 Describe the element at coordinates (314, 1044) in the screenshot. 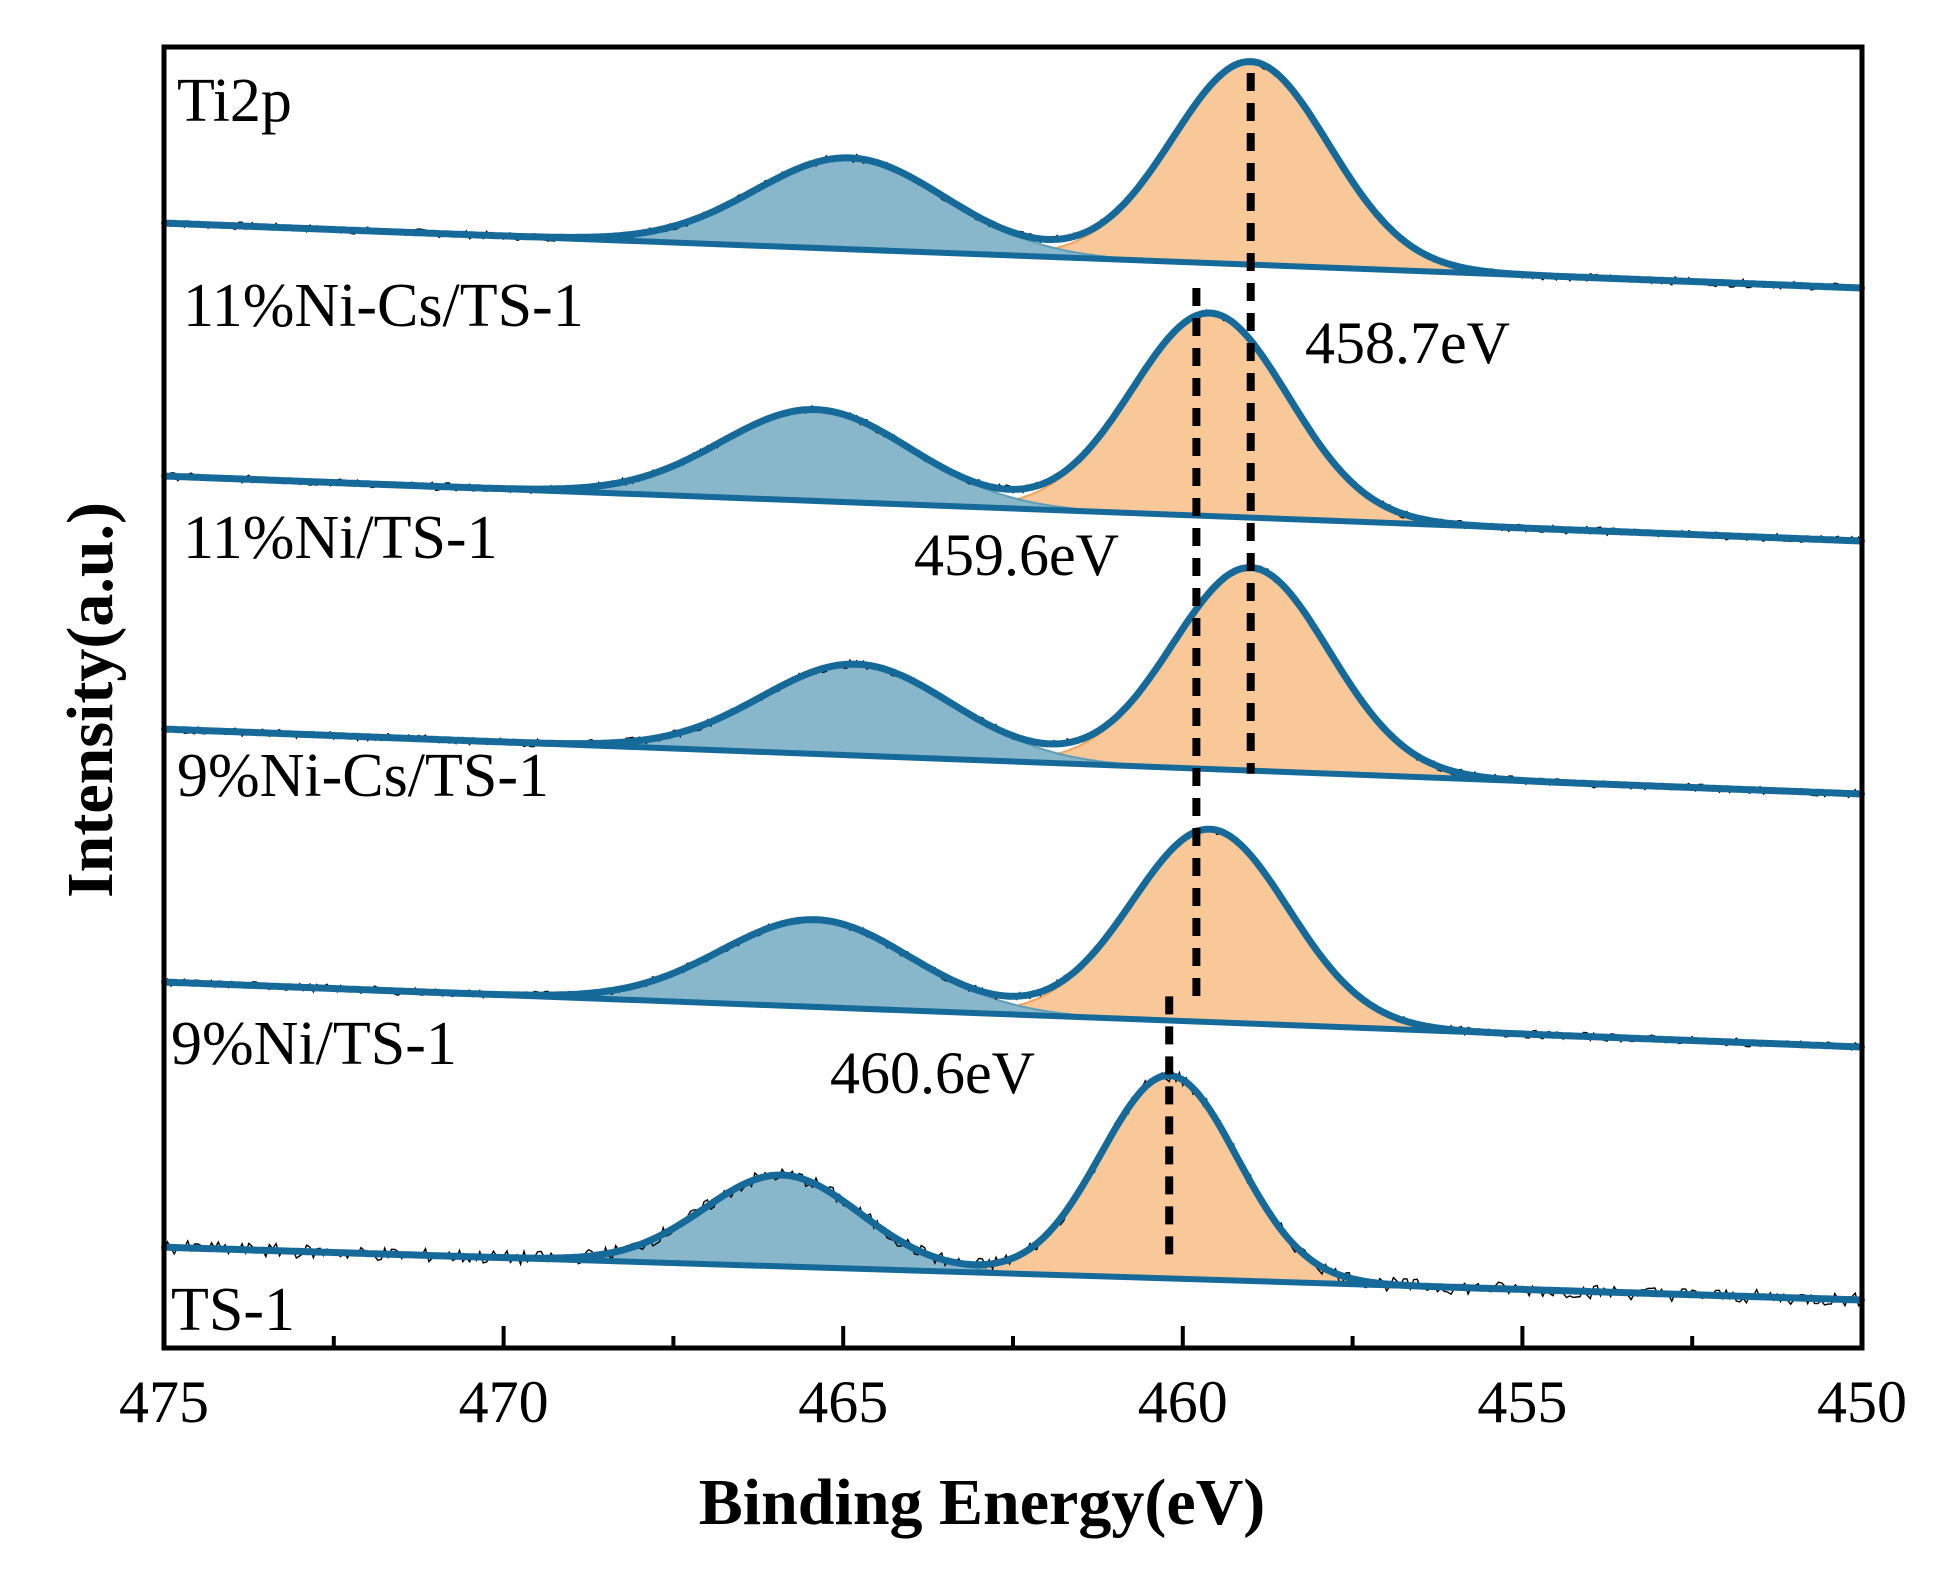

I see `sample-label-9-ni-ts1: 9%Ni/TS-1` at that location.